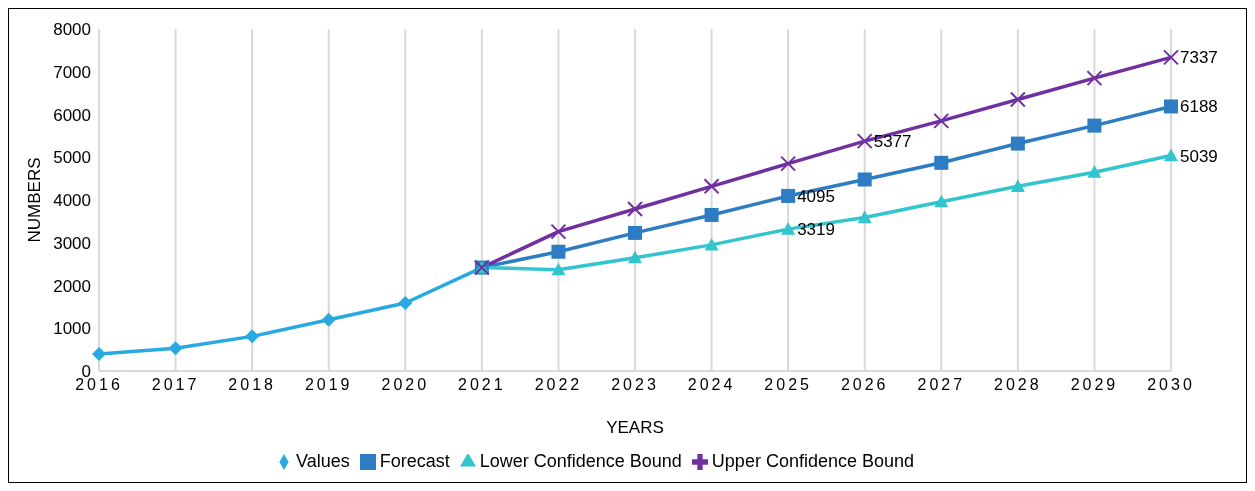 Image resolution: width=1255 pixels, height=491 pixels. Describe the element at coordinates (482, 385) in the screenshot. I see `x-tick-label: 2021` at that location.